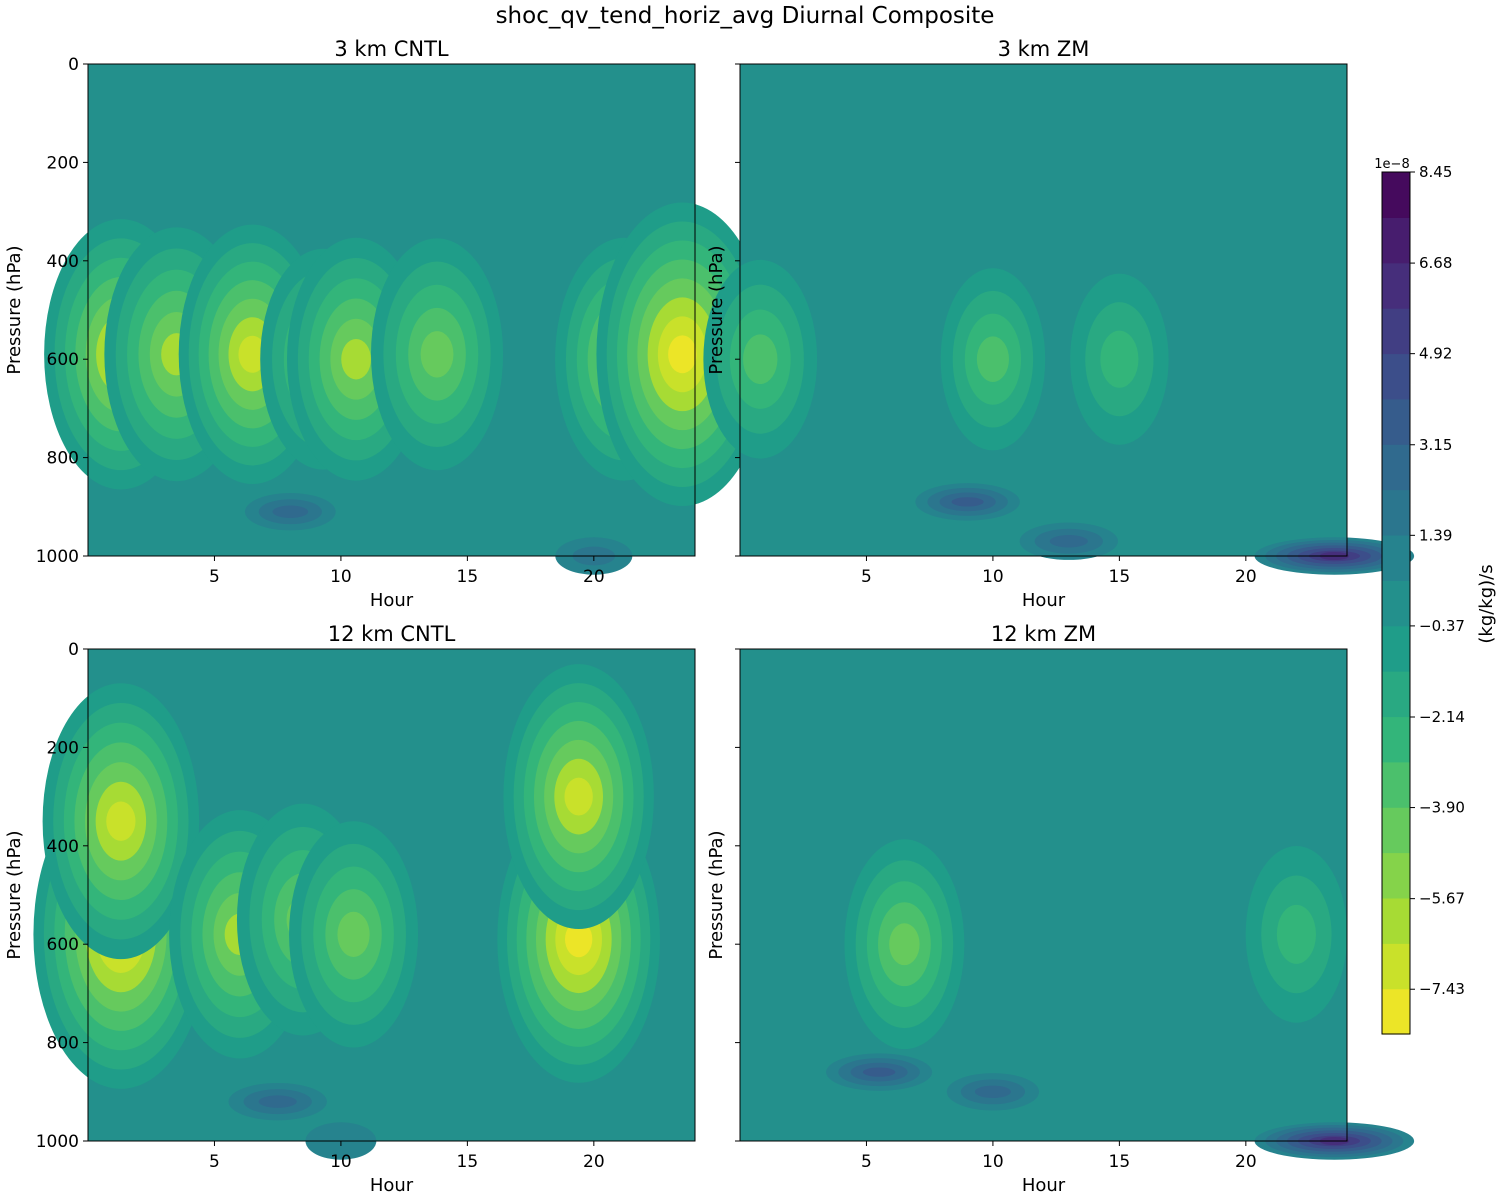 The height and width of the screenshot is (1200, 1500). What do you see at coordinates (1435, 535) in the screenshot?
I see `colorbar-tick-label: 1.39` at bounding box center [1435, 535].